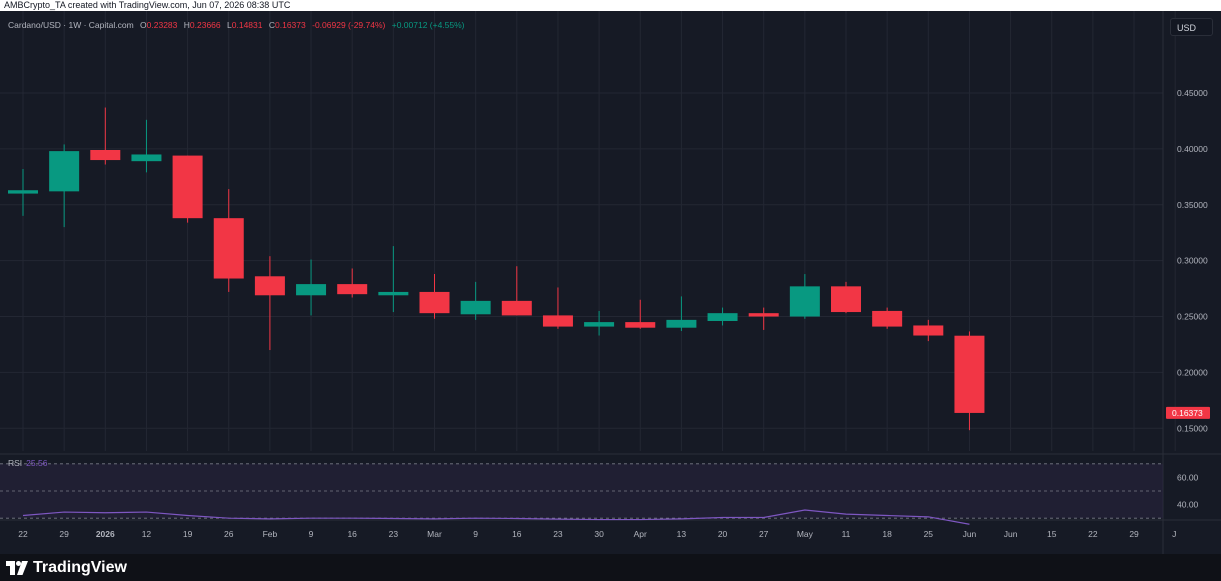 The height and width of the screenshot is (581, 1221). What do you see at coordinates (1192, 261) in the screenshot?
I see `price-tick-label: 0.30000` at bounding box center [1192, 261].